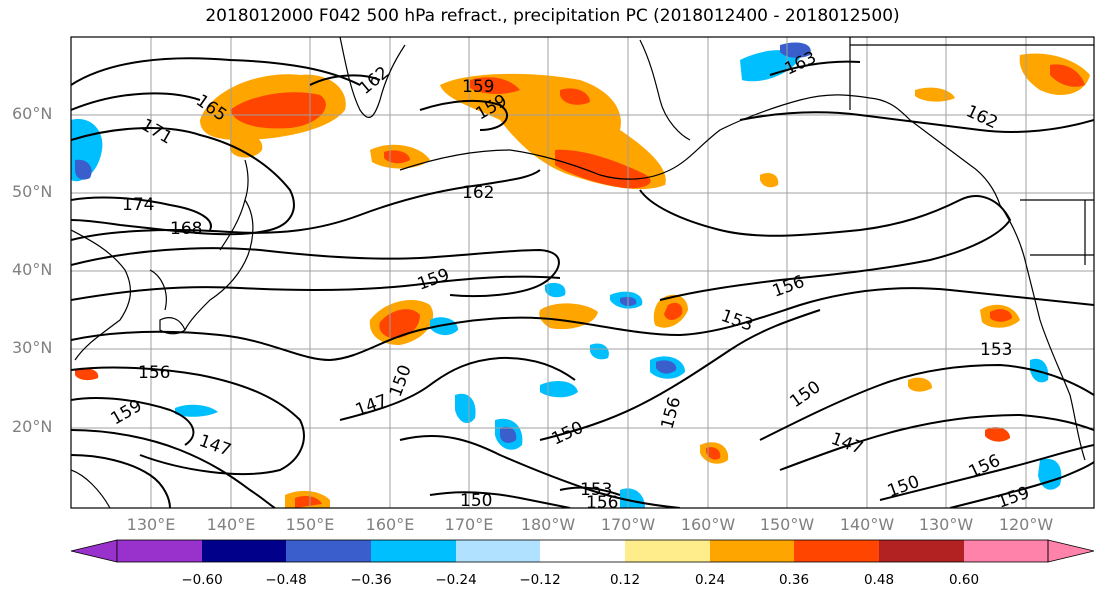 Image resolution: width=1105 pixels, height=601 pixels. I want to click on colorbar-extend-high, so click(1071, 551).